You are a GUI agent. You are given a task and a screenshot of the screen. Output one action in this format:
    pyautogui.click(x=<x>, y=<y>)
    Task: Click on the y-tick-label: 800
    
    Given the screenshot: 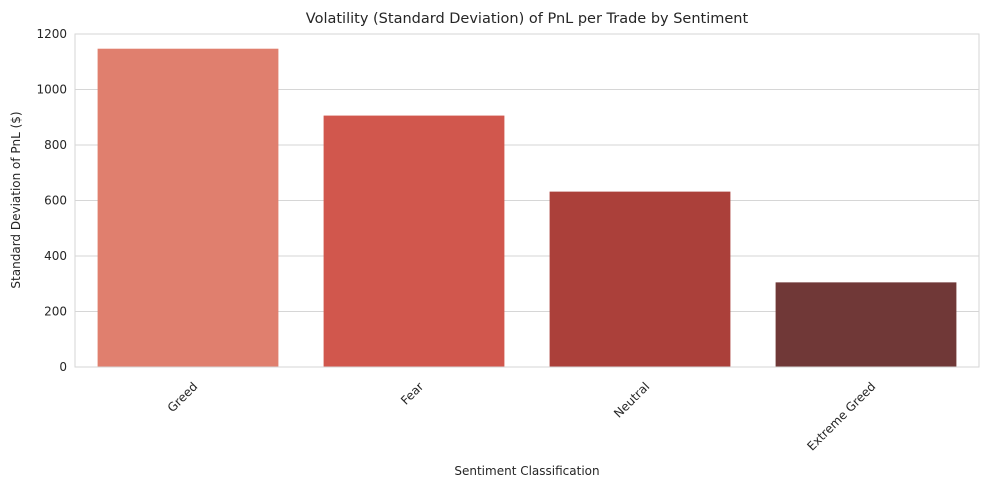 What is the action you would take?
    pyautogui.click(x=55, y=145)
    